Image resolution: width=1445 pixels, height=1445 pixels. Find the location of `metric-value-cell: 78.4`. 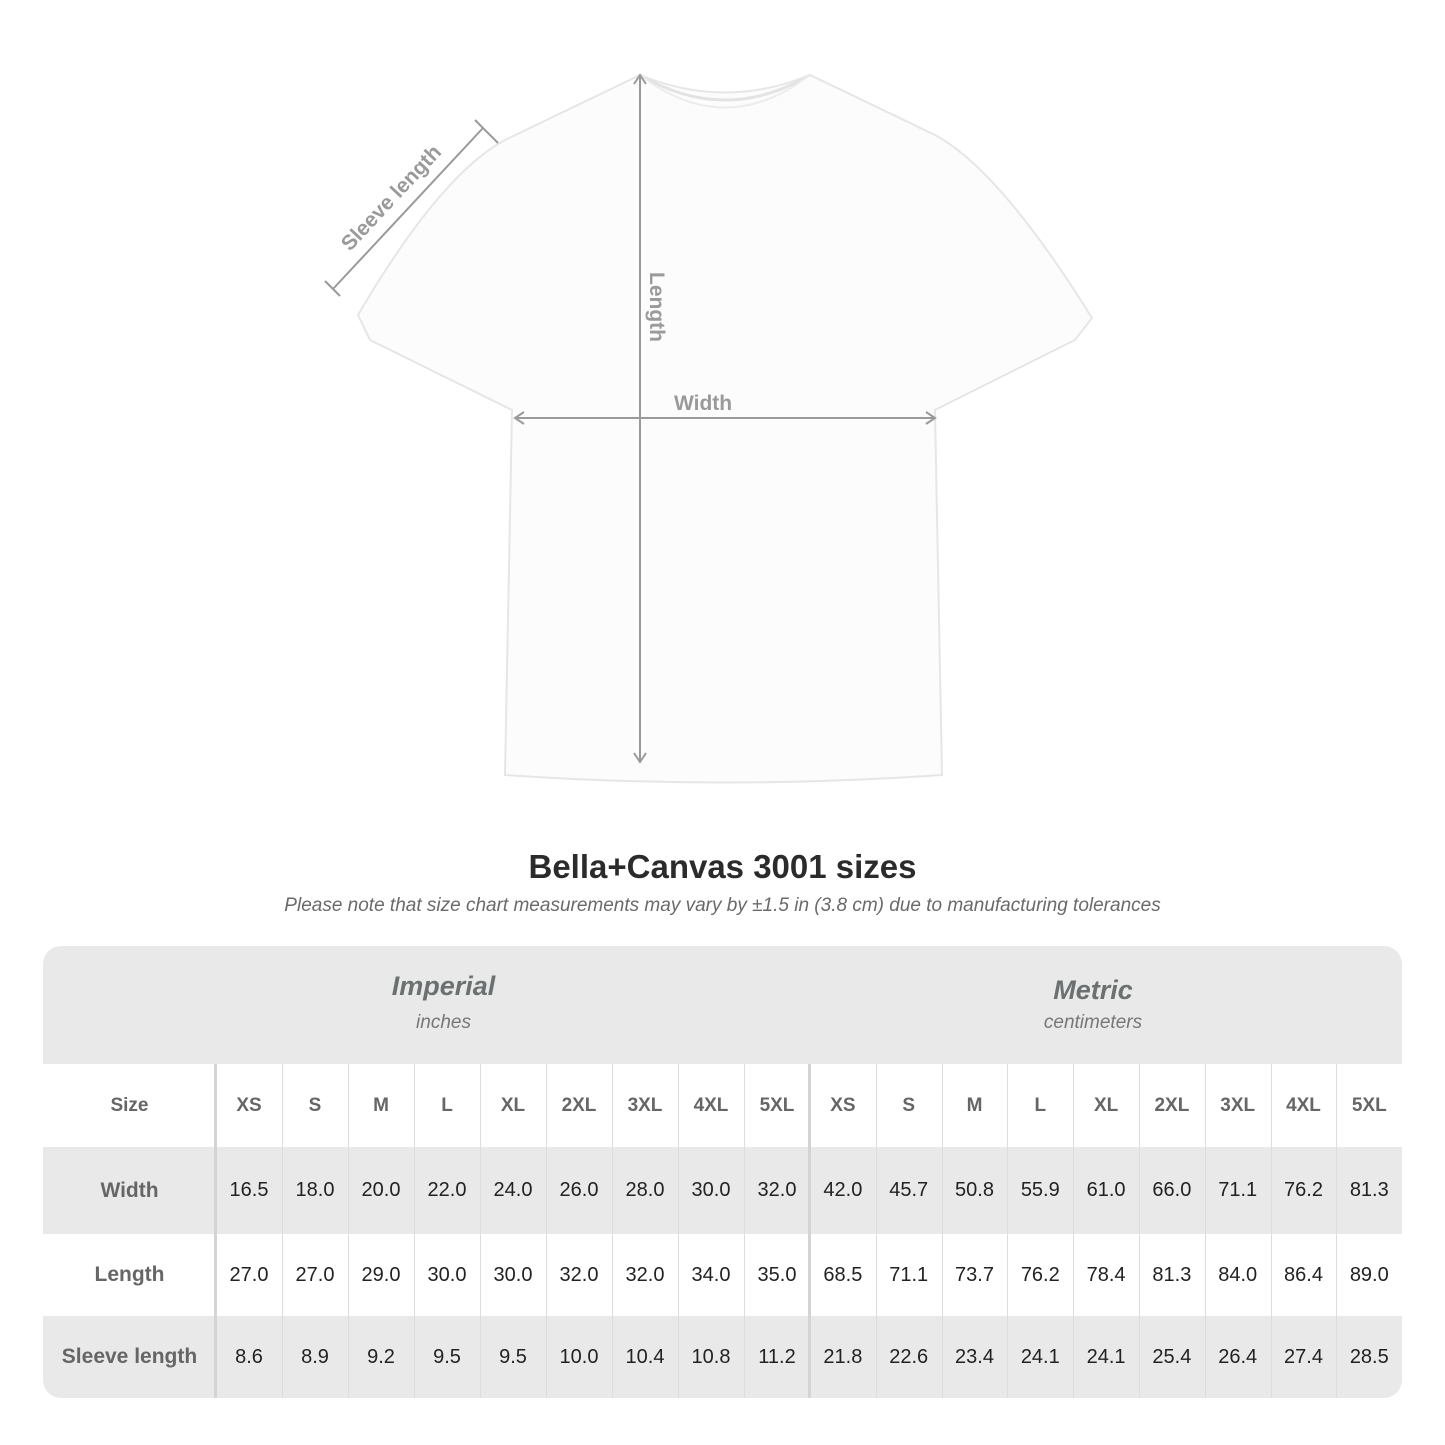

metric-value-cell: 78.4 is located at coordinates (1106, 1274).